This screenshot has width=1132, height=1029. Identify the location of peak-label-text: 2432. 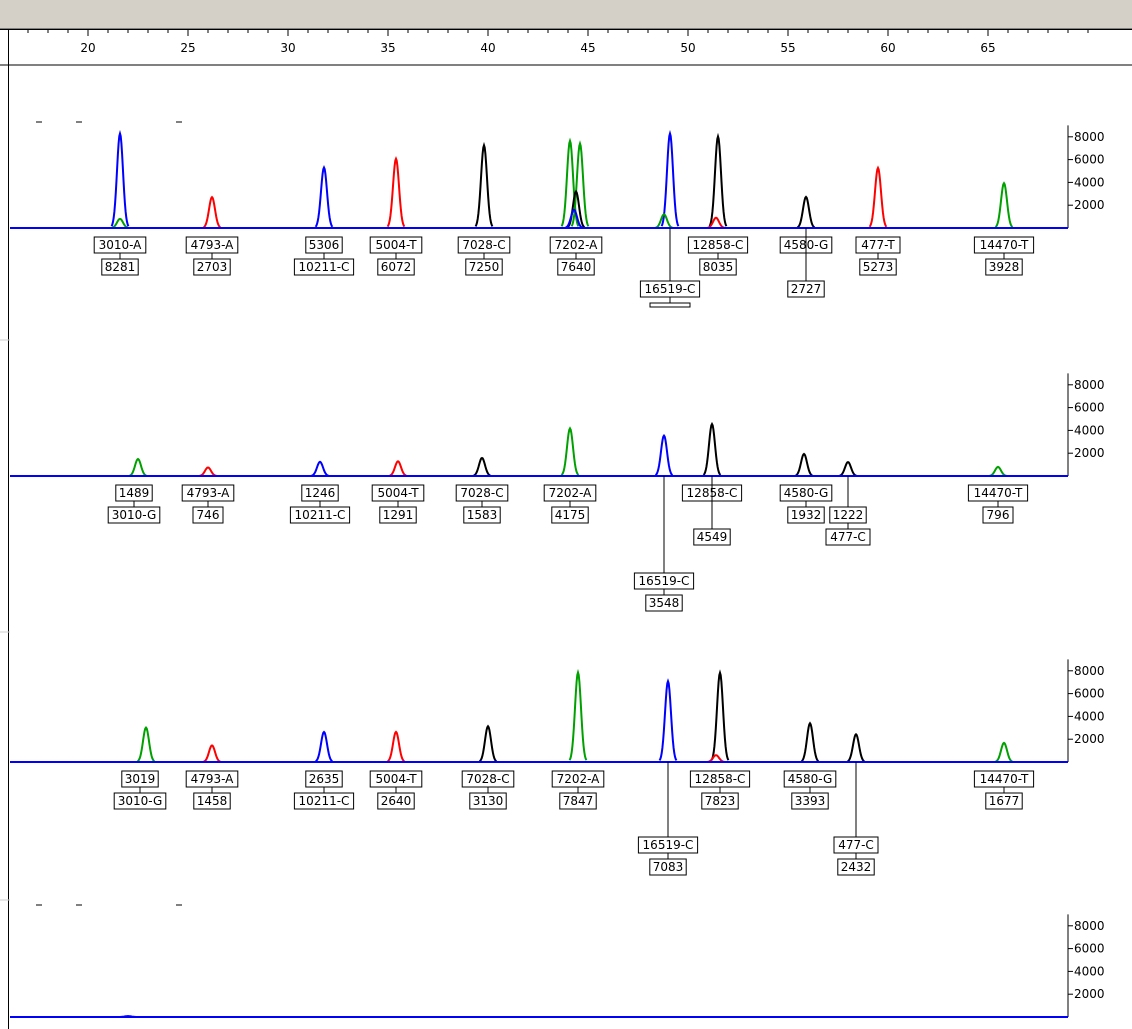
(856, 867).